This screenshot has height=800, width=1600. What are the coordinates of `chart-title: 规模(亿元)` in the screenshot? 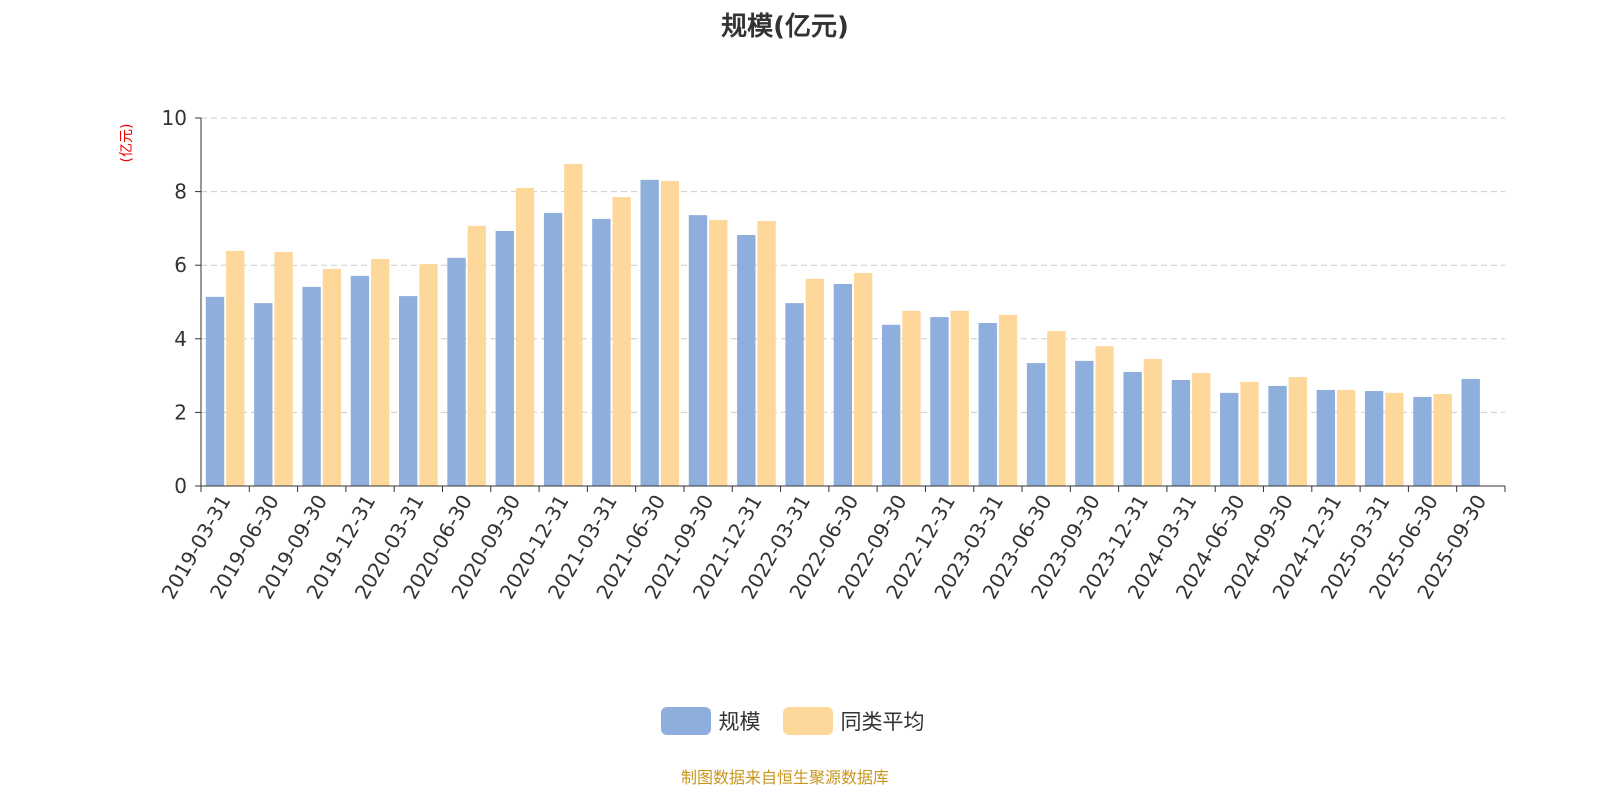 It's located at (785, 27).